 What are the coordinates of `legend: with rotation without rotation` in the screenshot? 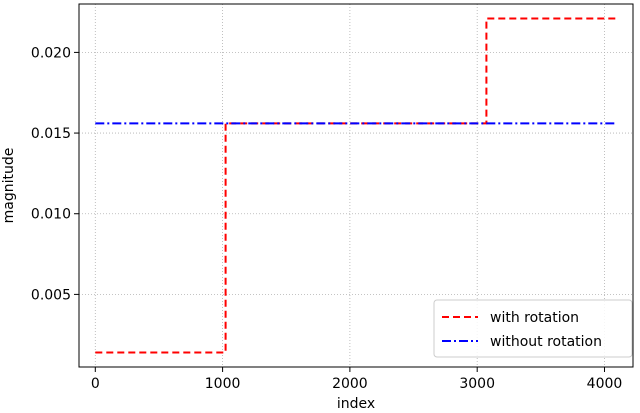 It's located at (533, 328).